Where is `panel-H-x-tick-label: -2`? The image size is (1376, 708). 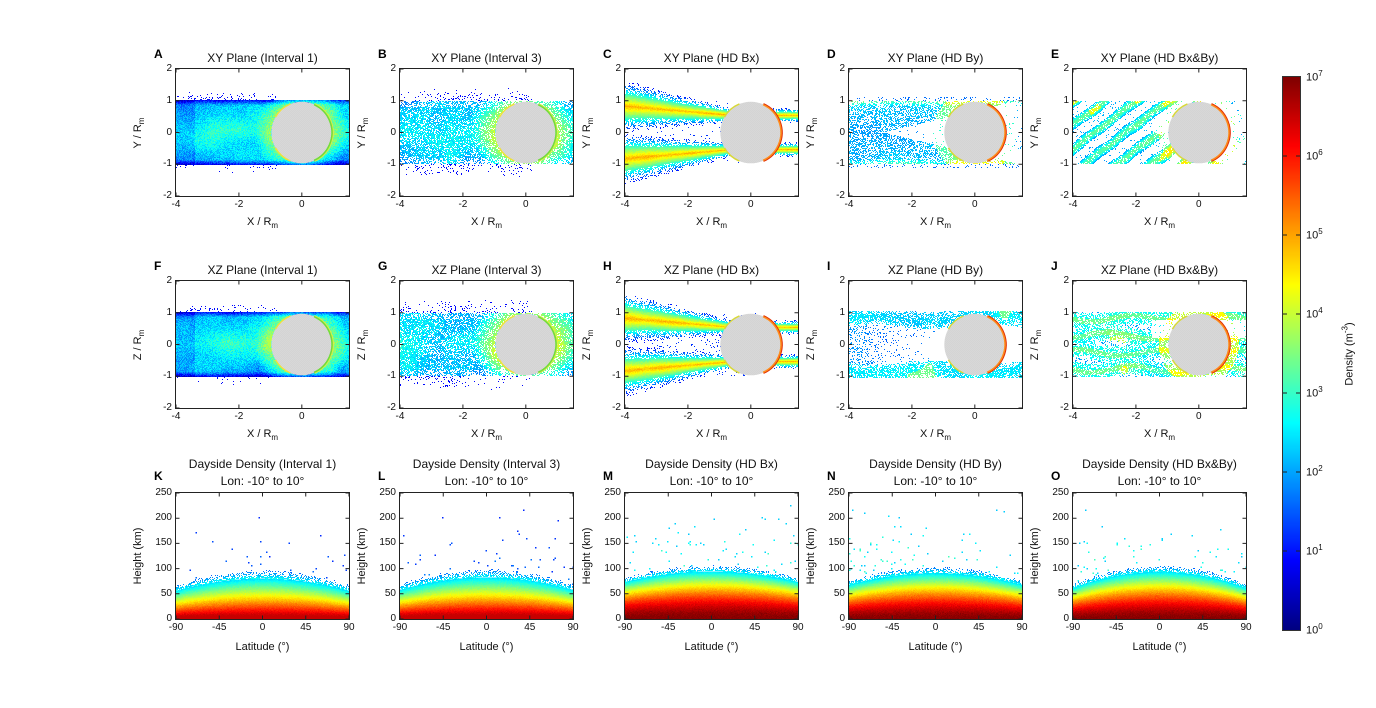
panel-H-x-tick-label: -2 is located at coordinates (688, 416).